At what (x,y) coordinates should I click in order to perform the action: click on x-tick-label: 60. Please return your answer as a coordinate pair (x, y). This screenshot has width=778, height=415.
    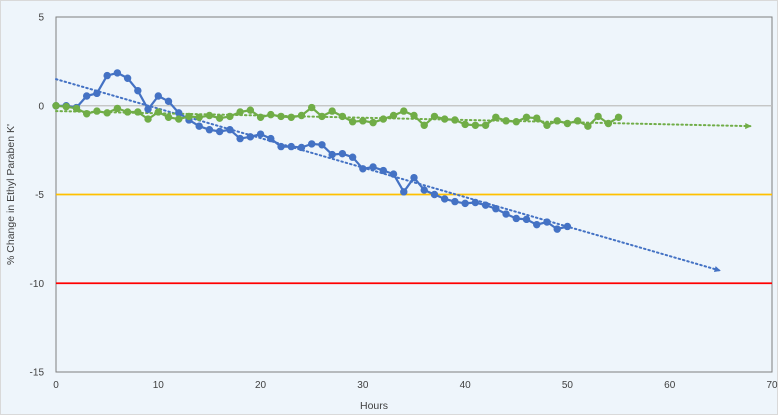
    Looking at the image, I should click on (670, 385).